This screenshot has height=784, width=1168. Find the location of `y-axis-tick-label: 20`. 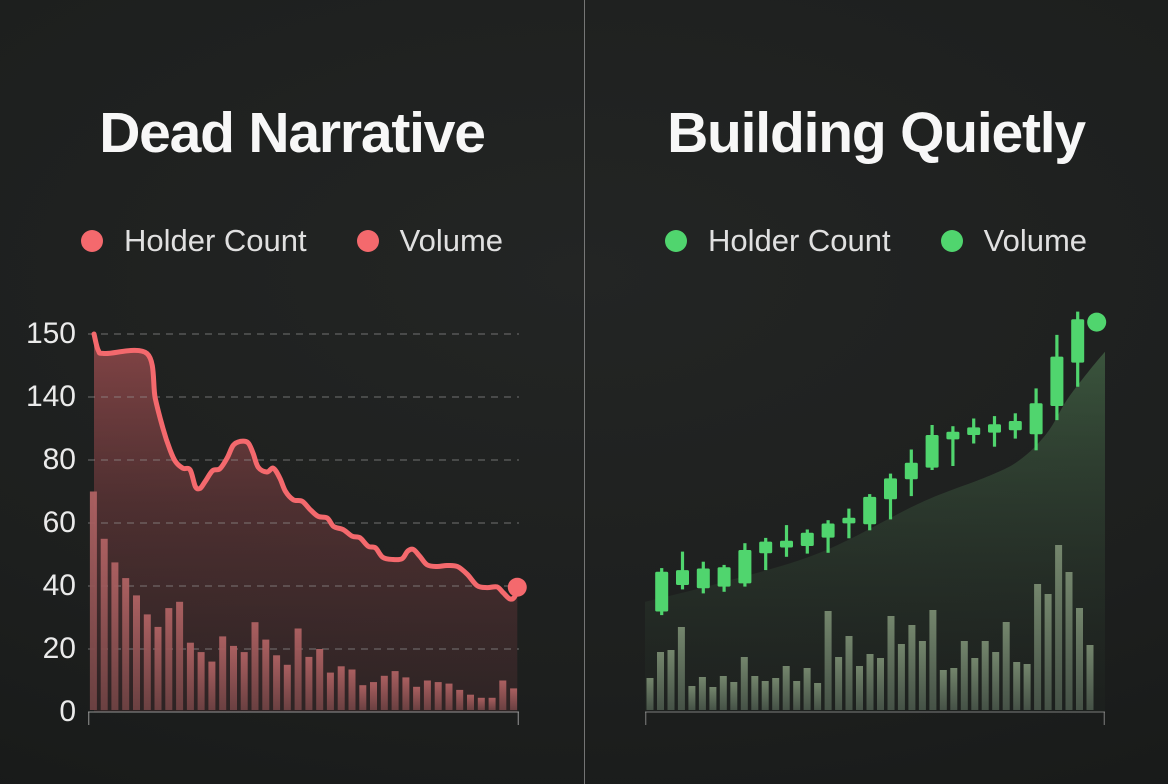

y-axis-tick-label: 20 is located at coordinates (59, 648).